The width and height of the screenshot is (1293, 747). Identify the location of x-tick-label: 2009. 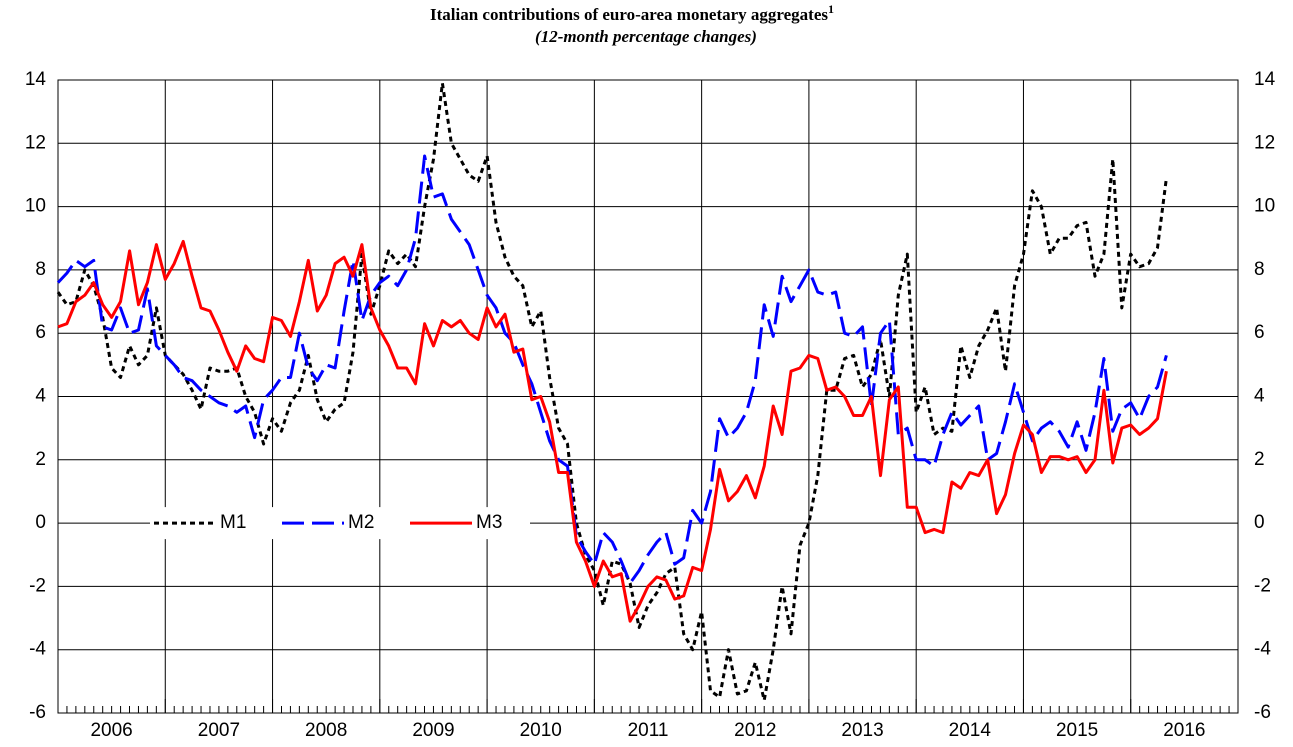
(433, 730).